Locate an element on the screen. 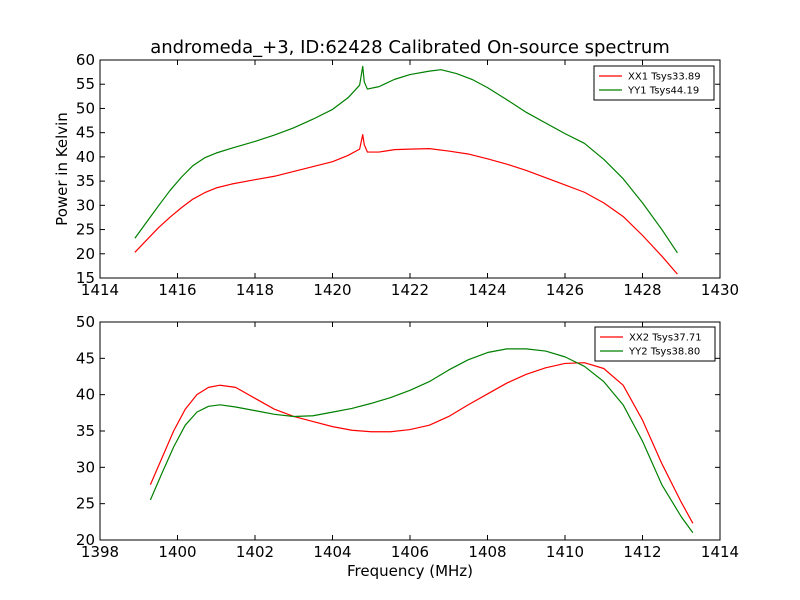  y-axis-label: Power in Kelvin is located at coordinates (62, 169).